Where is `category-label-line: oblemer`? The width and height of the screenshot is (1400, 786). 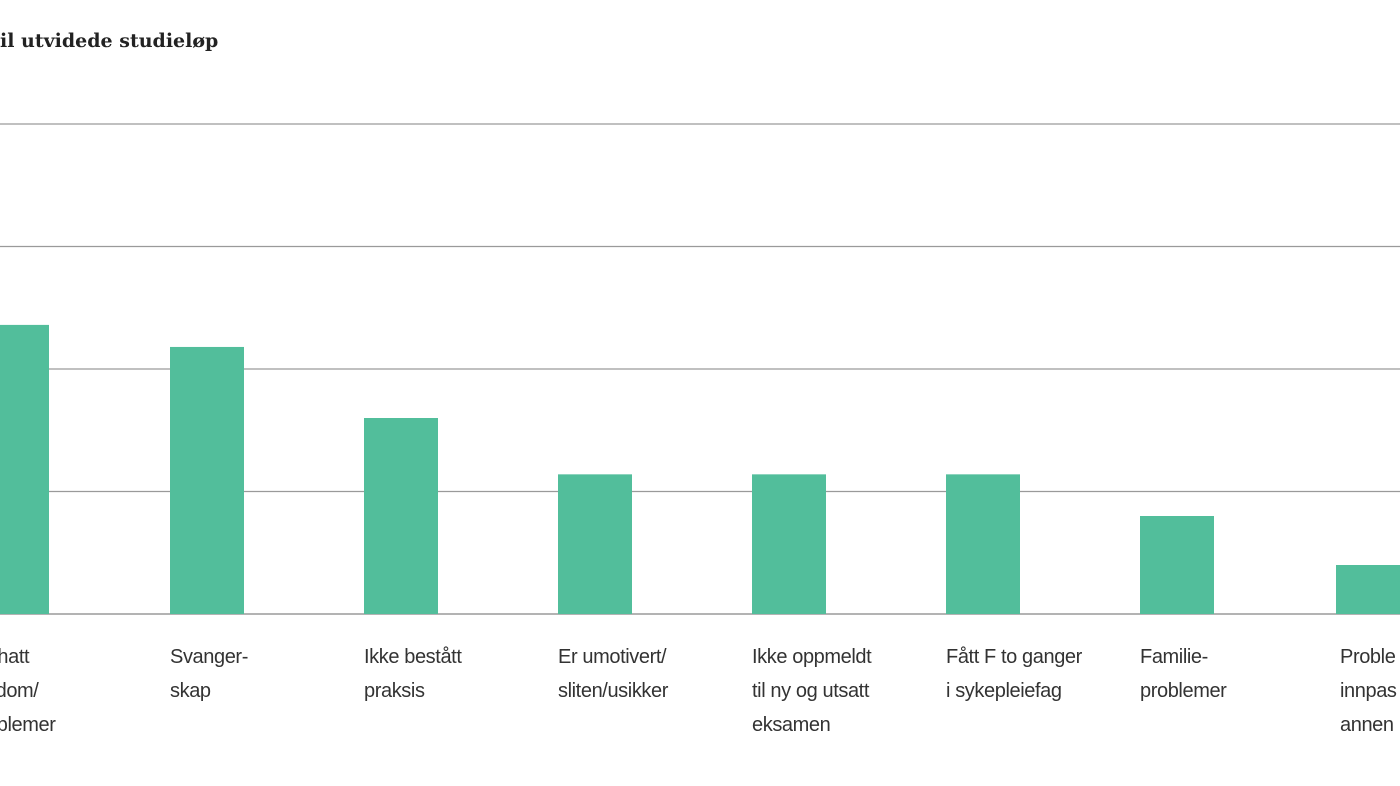
category-label-line: oblemer is located at coordinates (28, 725).